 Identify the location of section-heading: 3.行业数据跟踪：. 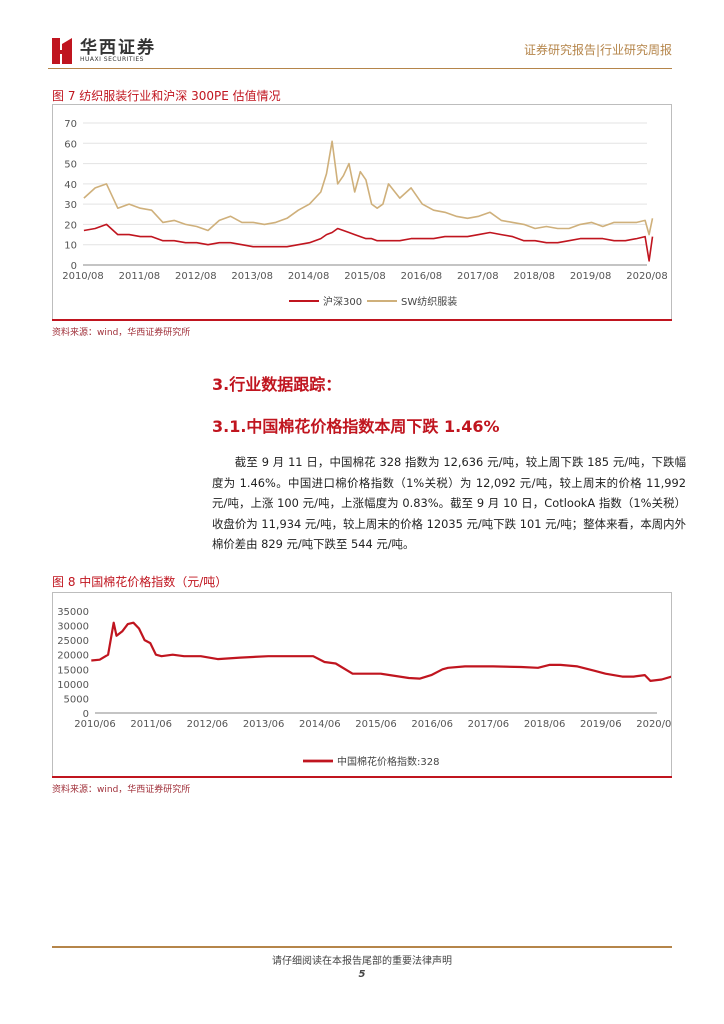
(277, 384).